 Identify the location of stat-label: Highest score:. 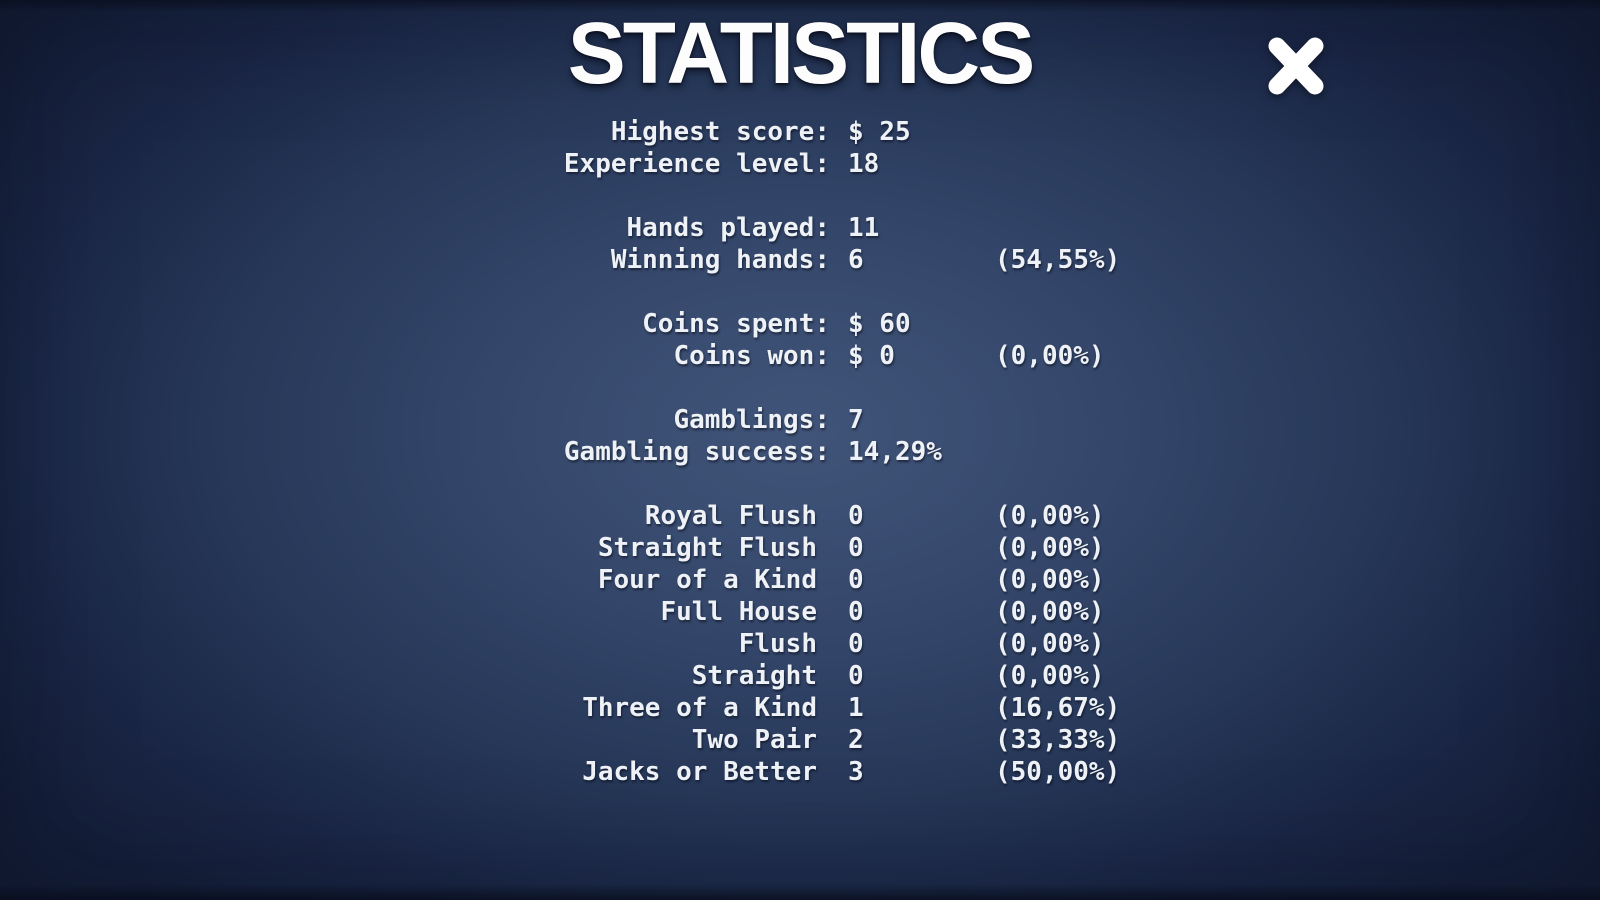
(720, 132).